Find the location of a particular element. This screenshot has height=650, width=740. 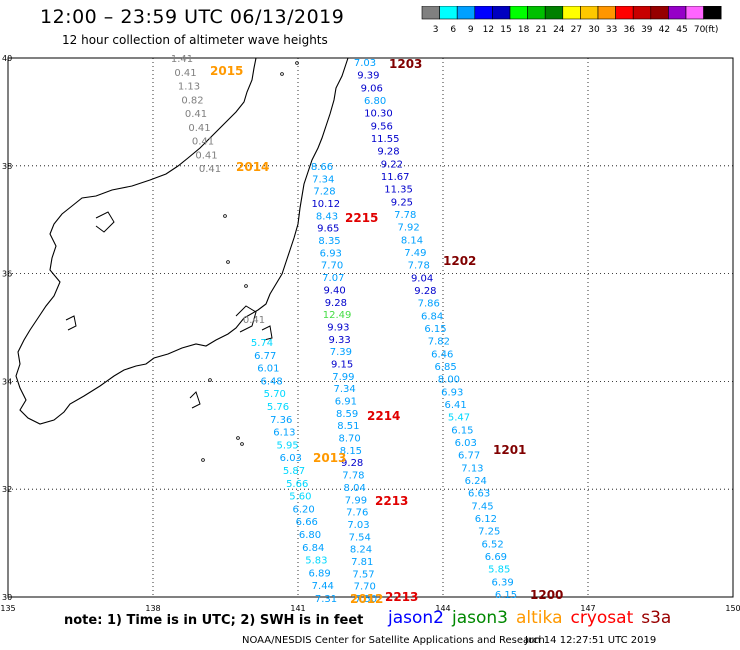

color-scale-label: 21 is located at coordinates (540, 30).